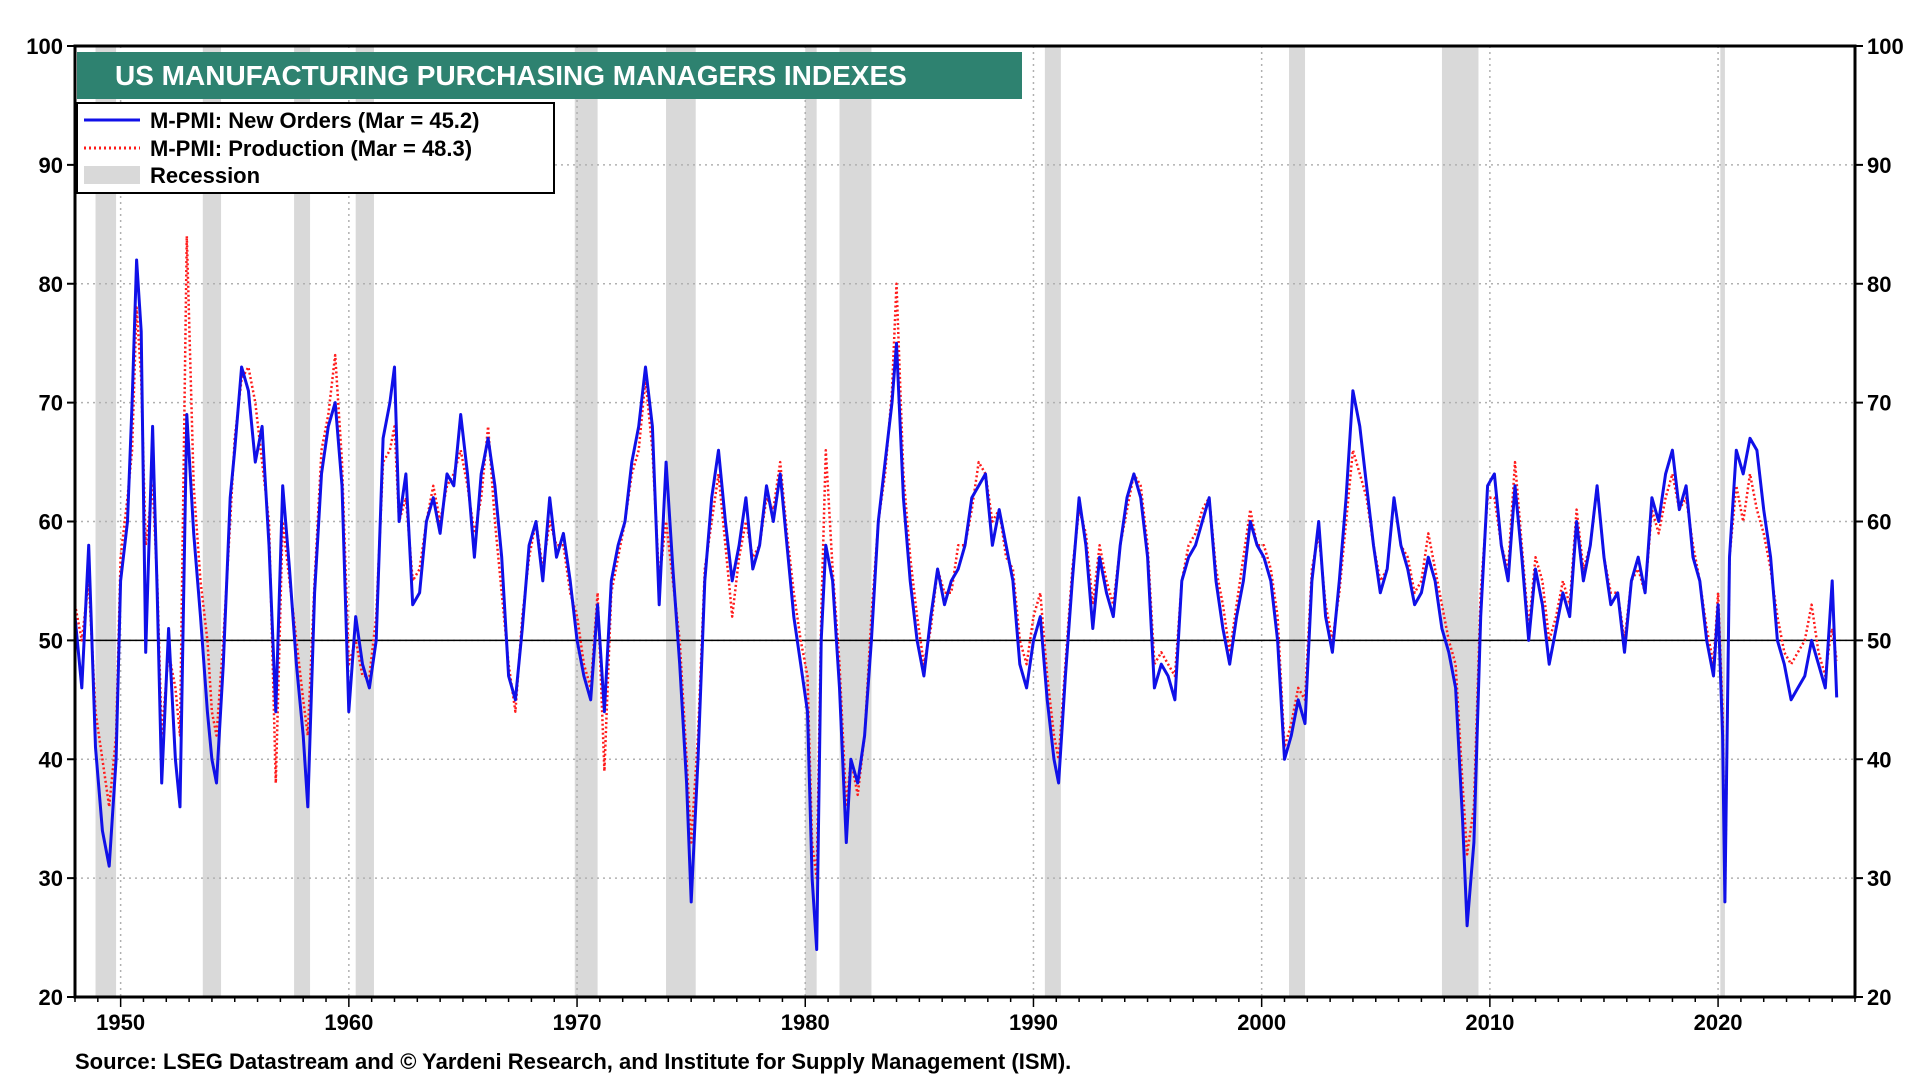 This screenshot has width=1920, height=1080. What do you see at coordinates (120, 1022) in the screenshot?
I see `x-tick-label: 1950` at bounding box center [120, 1022].